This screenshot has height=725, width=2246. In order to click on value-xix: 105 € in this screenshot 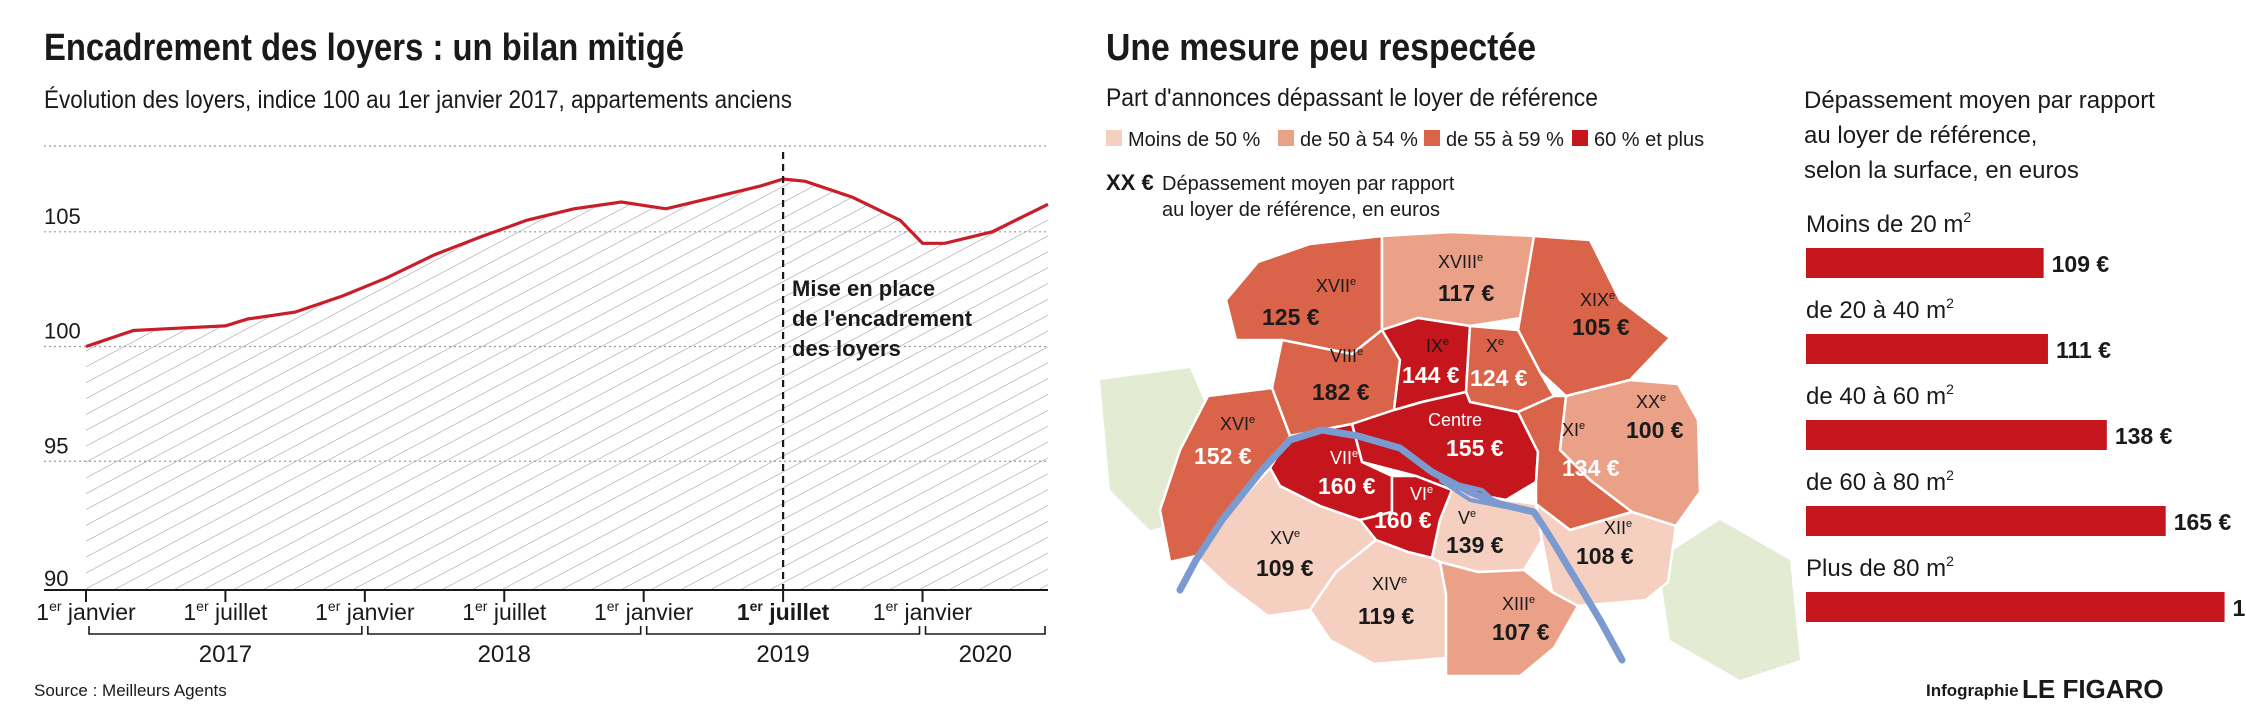, I will do `click(1601, 327)`.